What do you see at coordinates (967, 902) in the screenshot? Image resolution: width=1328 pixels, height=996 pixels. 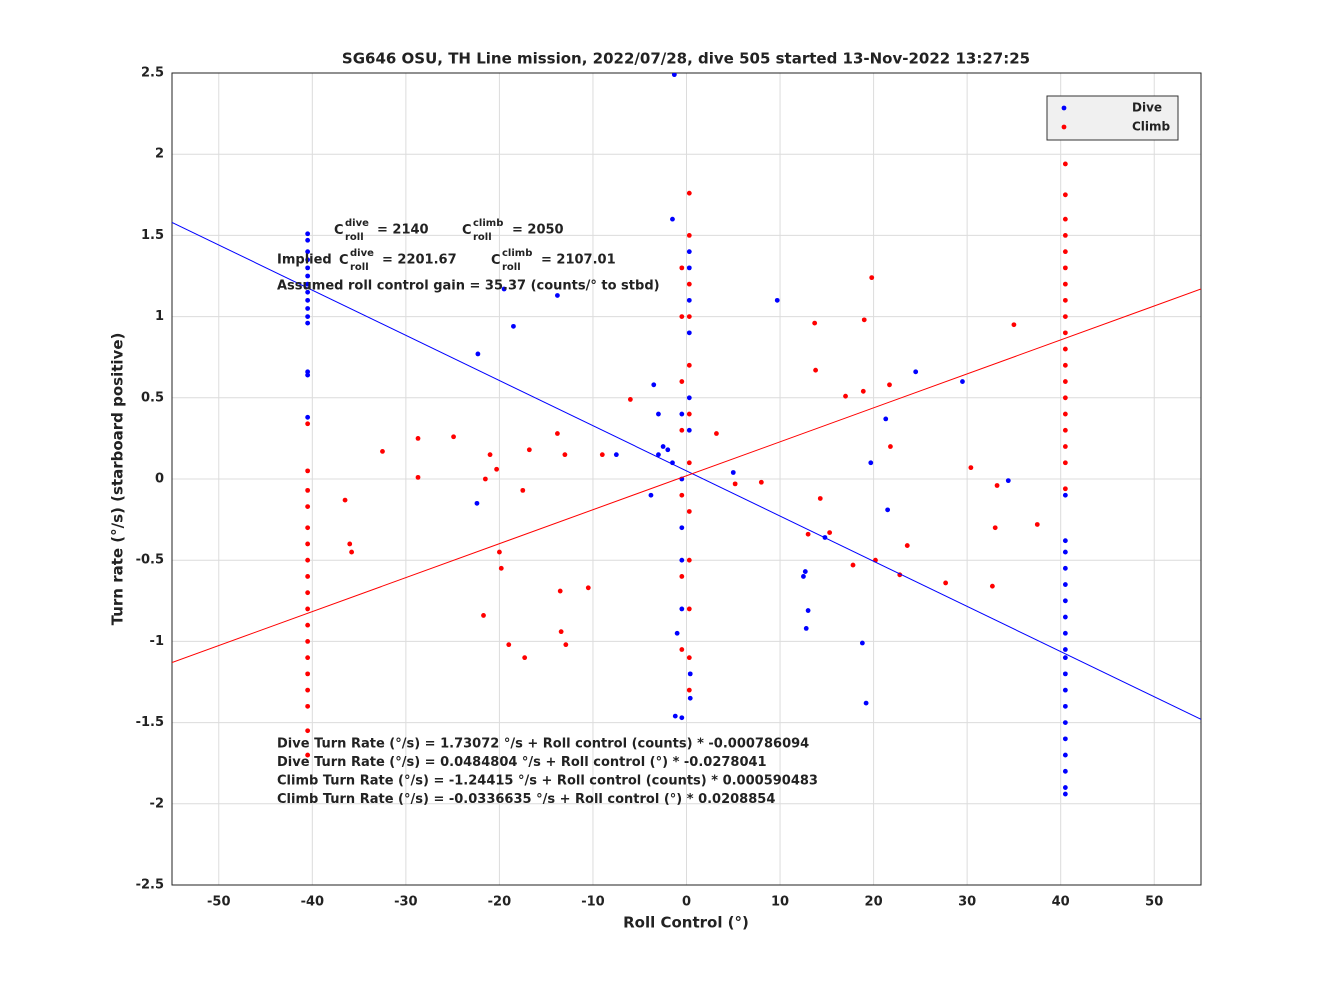 I see `x-tick-label: 30` at bounding box center [967, 902].